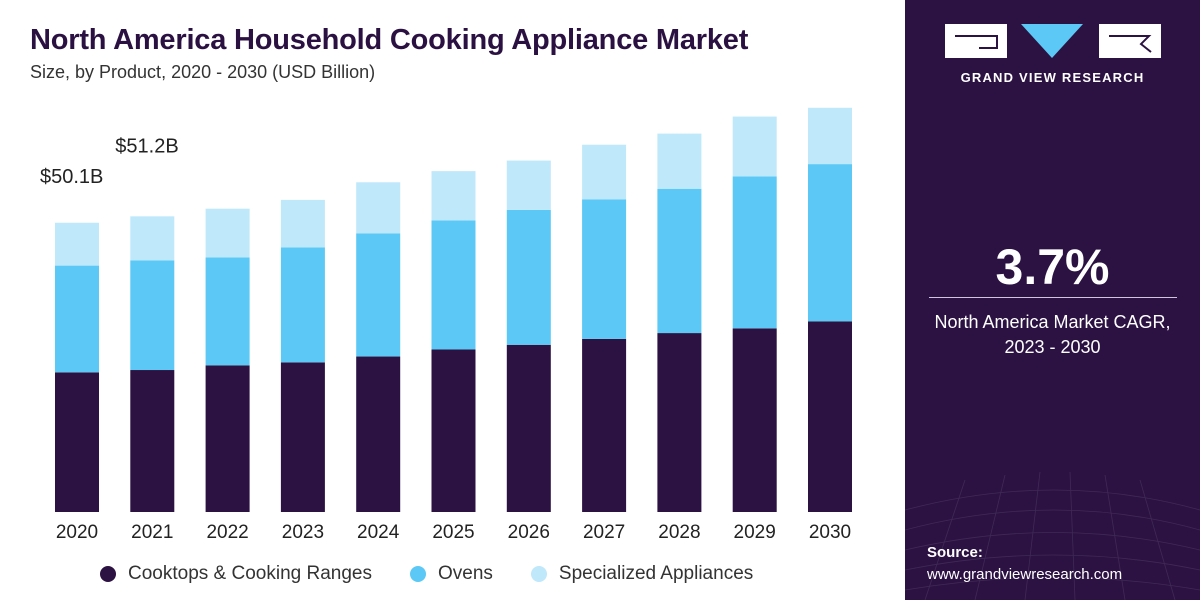  I want to click on divider, so click(1053, 297).